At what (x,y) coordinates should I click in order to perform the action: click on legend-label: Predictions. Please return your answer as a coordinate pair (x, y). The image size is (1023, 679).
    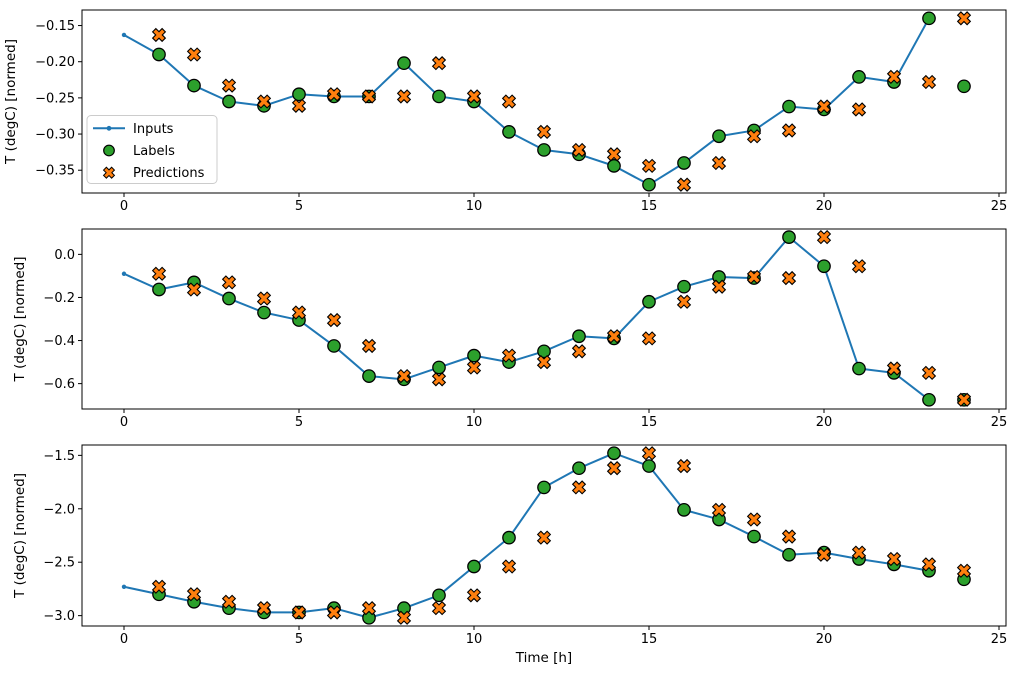
    Looking at the image, I should click on (169, 173).